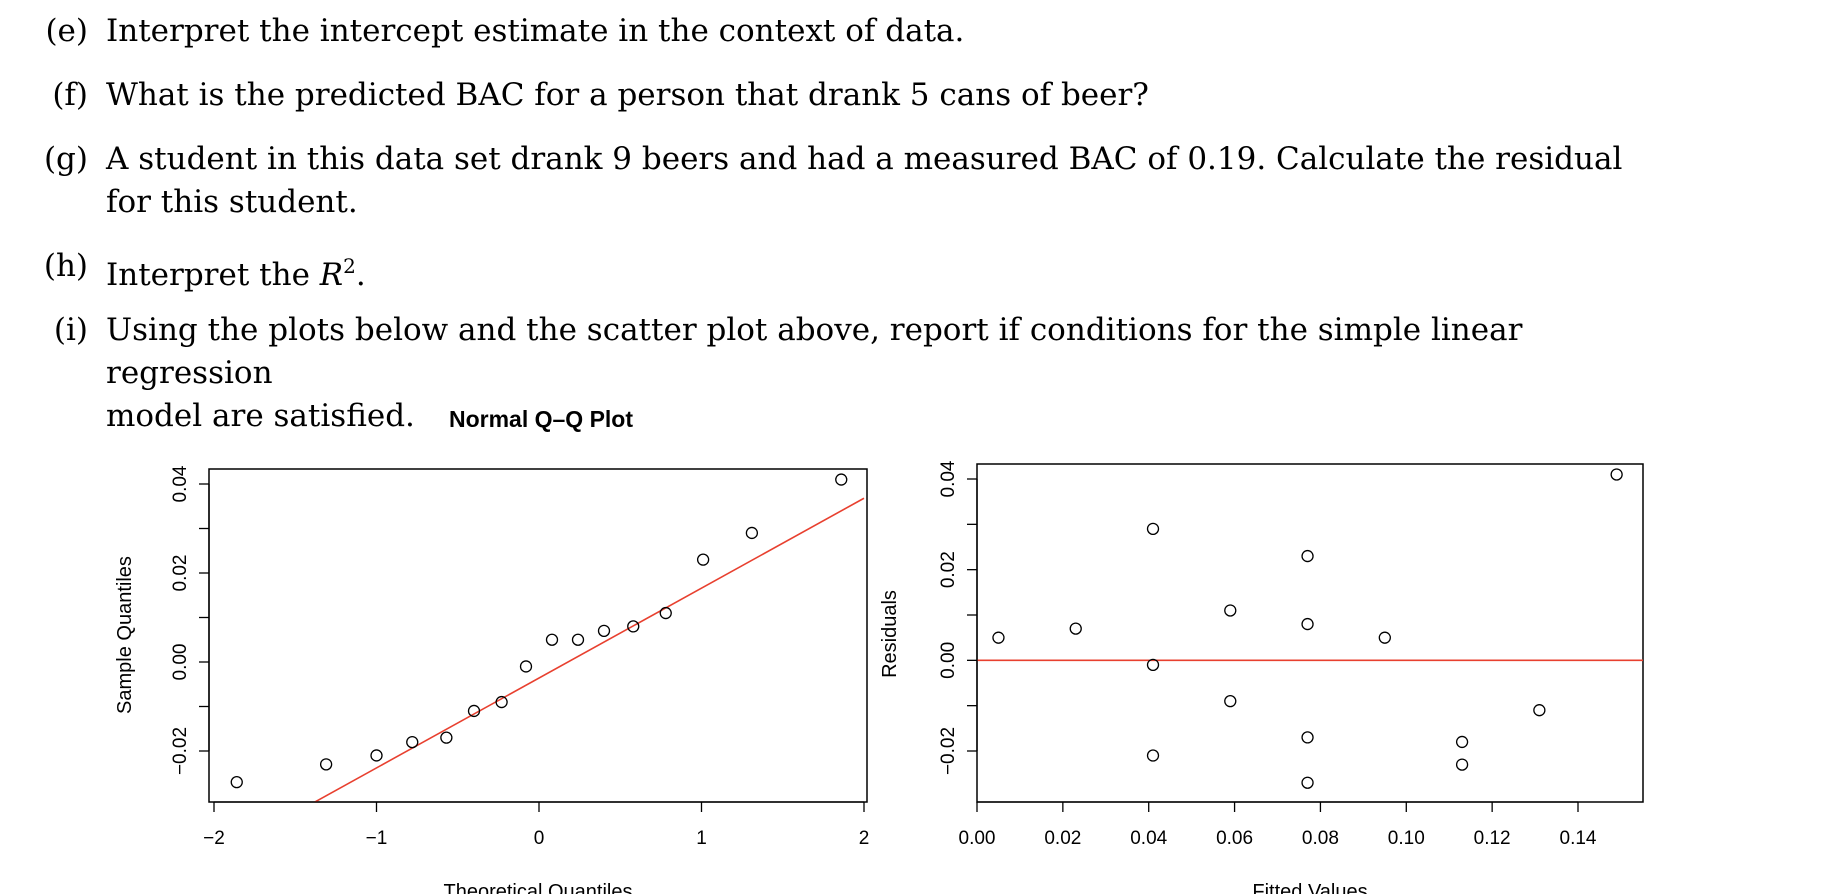 The image size is (1828, 894). I want to click on y-axis-label: Residuals, so click(890, 634).